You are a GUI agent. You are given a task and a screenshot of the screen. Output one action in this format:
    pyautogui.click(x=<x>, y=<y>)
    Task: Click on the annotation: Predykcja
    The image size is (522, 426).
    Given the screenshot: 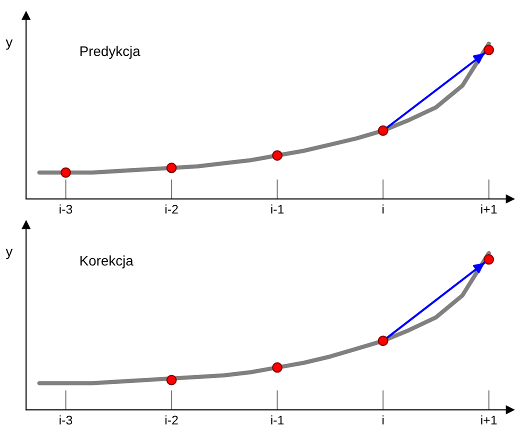 What is the action you would take?
    pyautogui.click(x=110, y=52)
    